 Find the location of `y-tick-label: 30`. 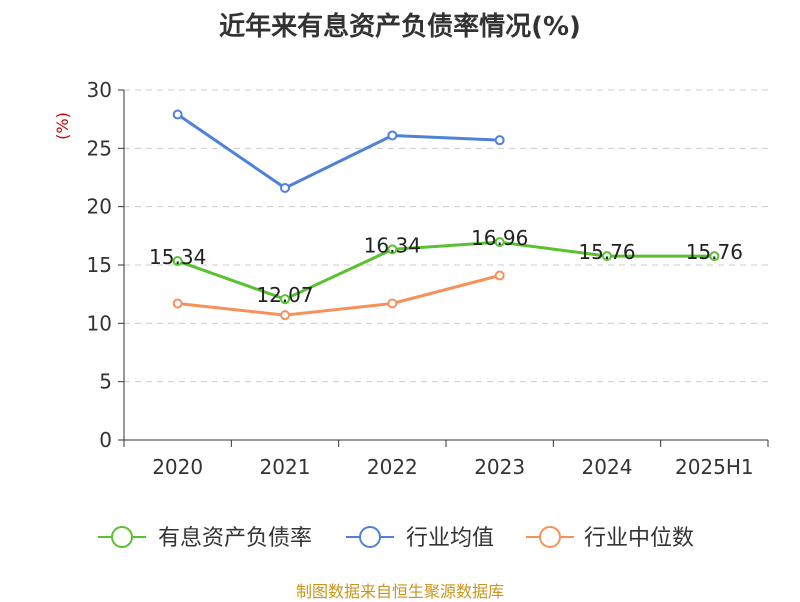

y-tick-label: 30 is located at coordinates (99, 90).